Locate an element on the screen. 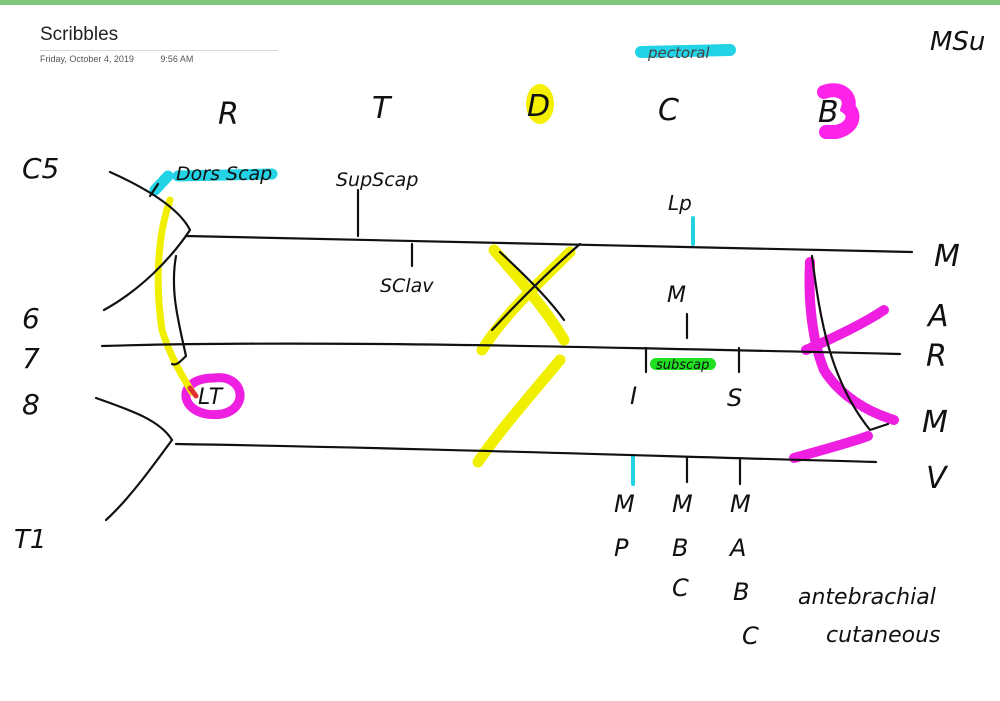  mabc-a: A is located at coordinates (737, 548).